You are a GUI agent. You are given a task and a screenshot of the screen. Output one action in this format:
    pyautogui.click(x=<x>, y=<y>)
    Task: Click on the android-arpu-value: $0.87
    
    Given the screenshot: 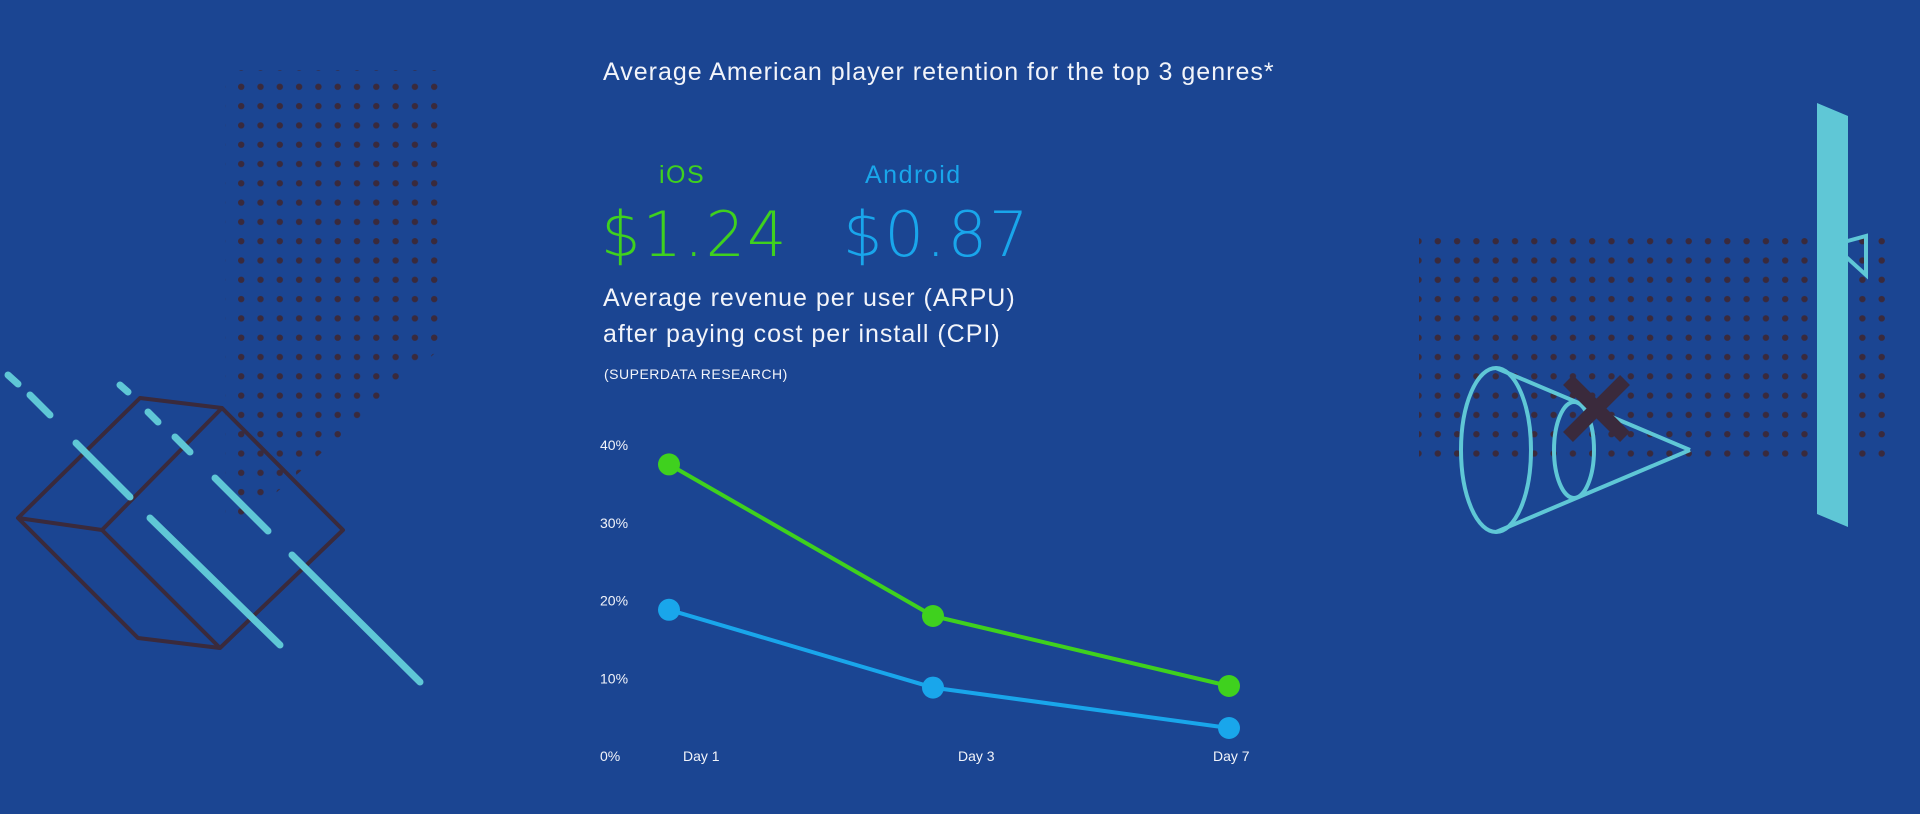 What is the action you would take?
    pyautogui.click(x=937, y=234)
    